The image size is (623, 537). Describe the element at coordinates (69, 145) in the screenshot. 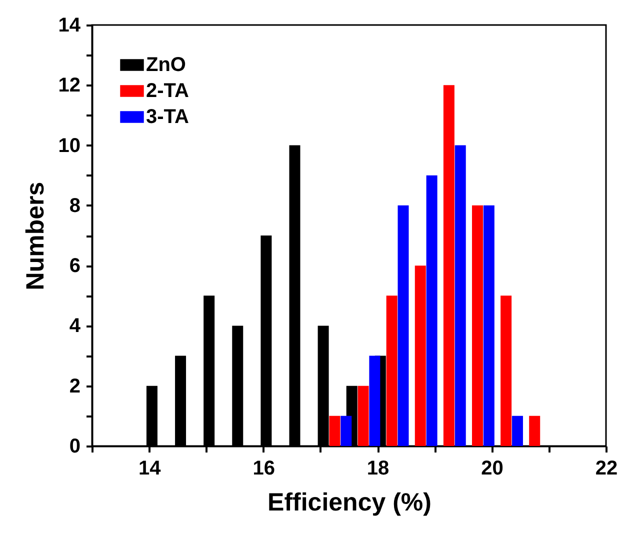

I see `y-tick-label: 10` at that location.